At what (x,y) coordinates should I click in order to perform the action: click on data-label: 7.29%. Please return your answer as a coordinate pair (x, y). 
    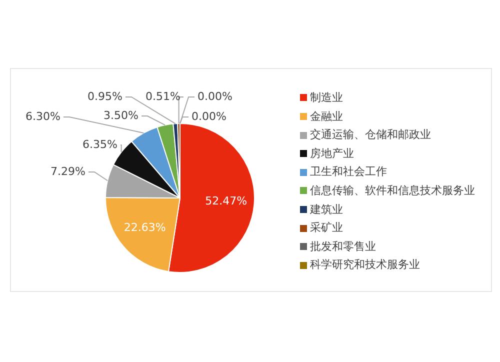
    Looking at the image, I should click on (68, 171).